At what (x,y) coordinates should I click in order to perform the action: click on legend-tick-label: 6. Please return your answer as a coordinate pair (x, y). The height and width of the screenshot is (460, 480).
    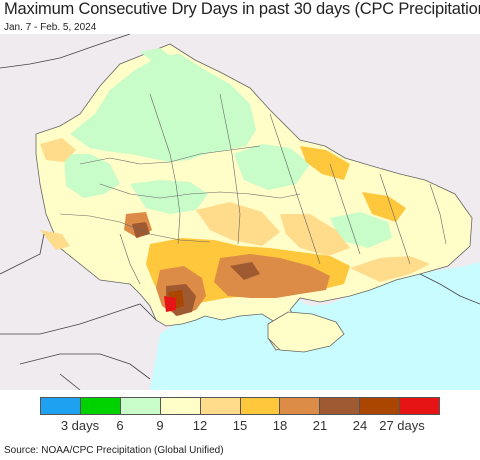
    Looking at the image, I should click on (120, 425).